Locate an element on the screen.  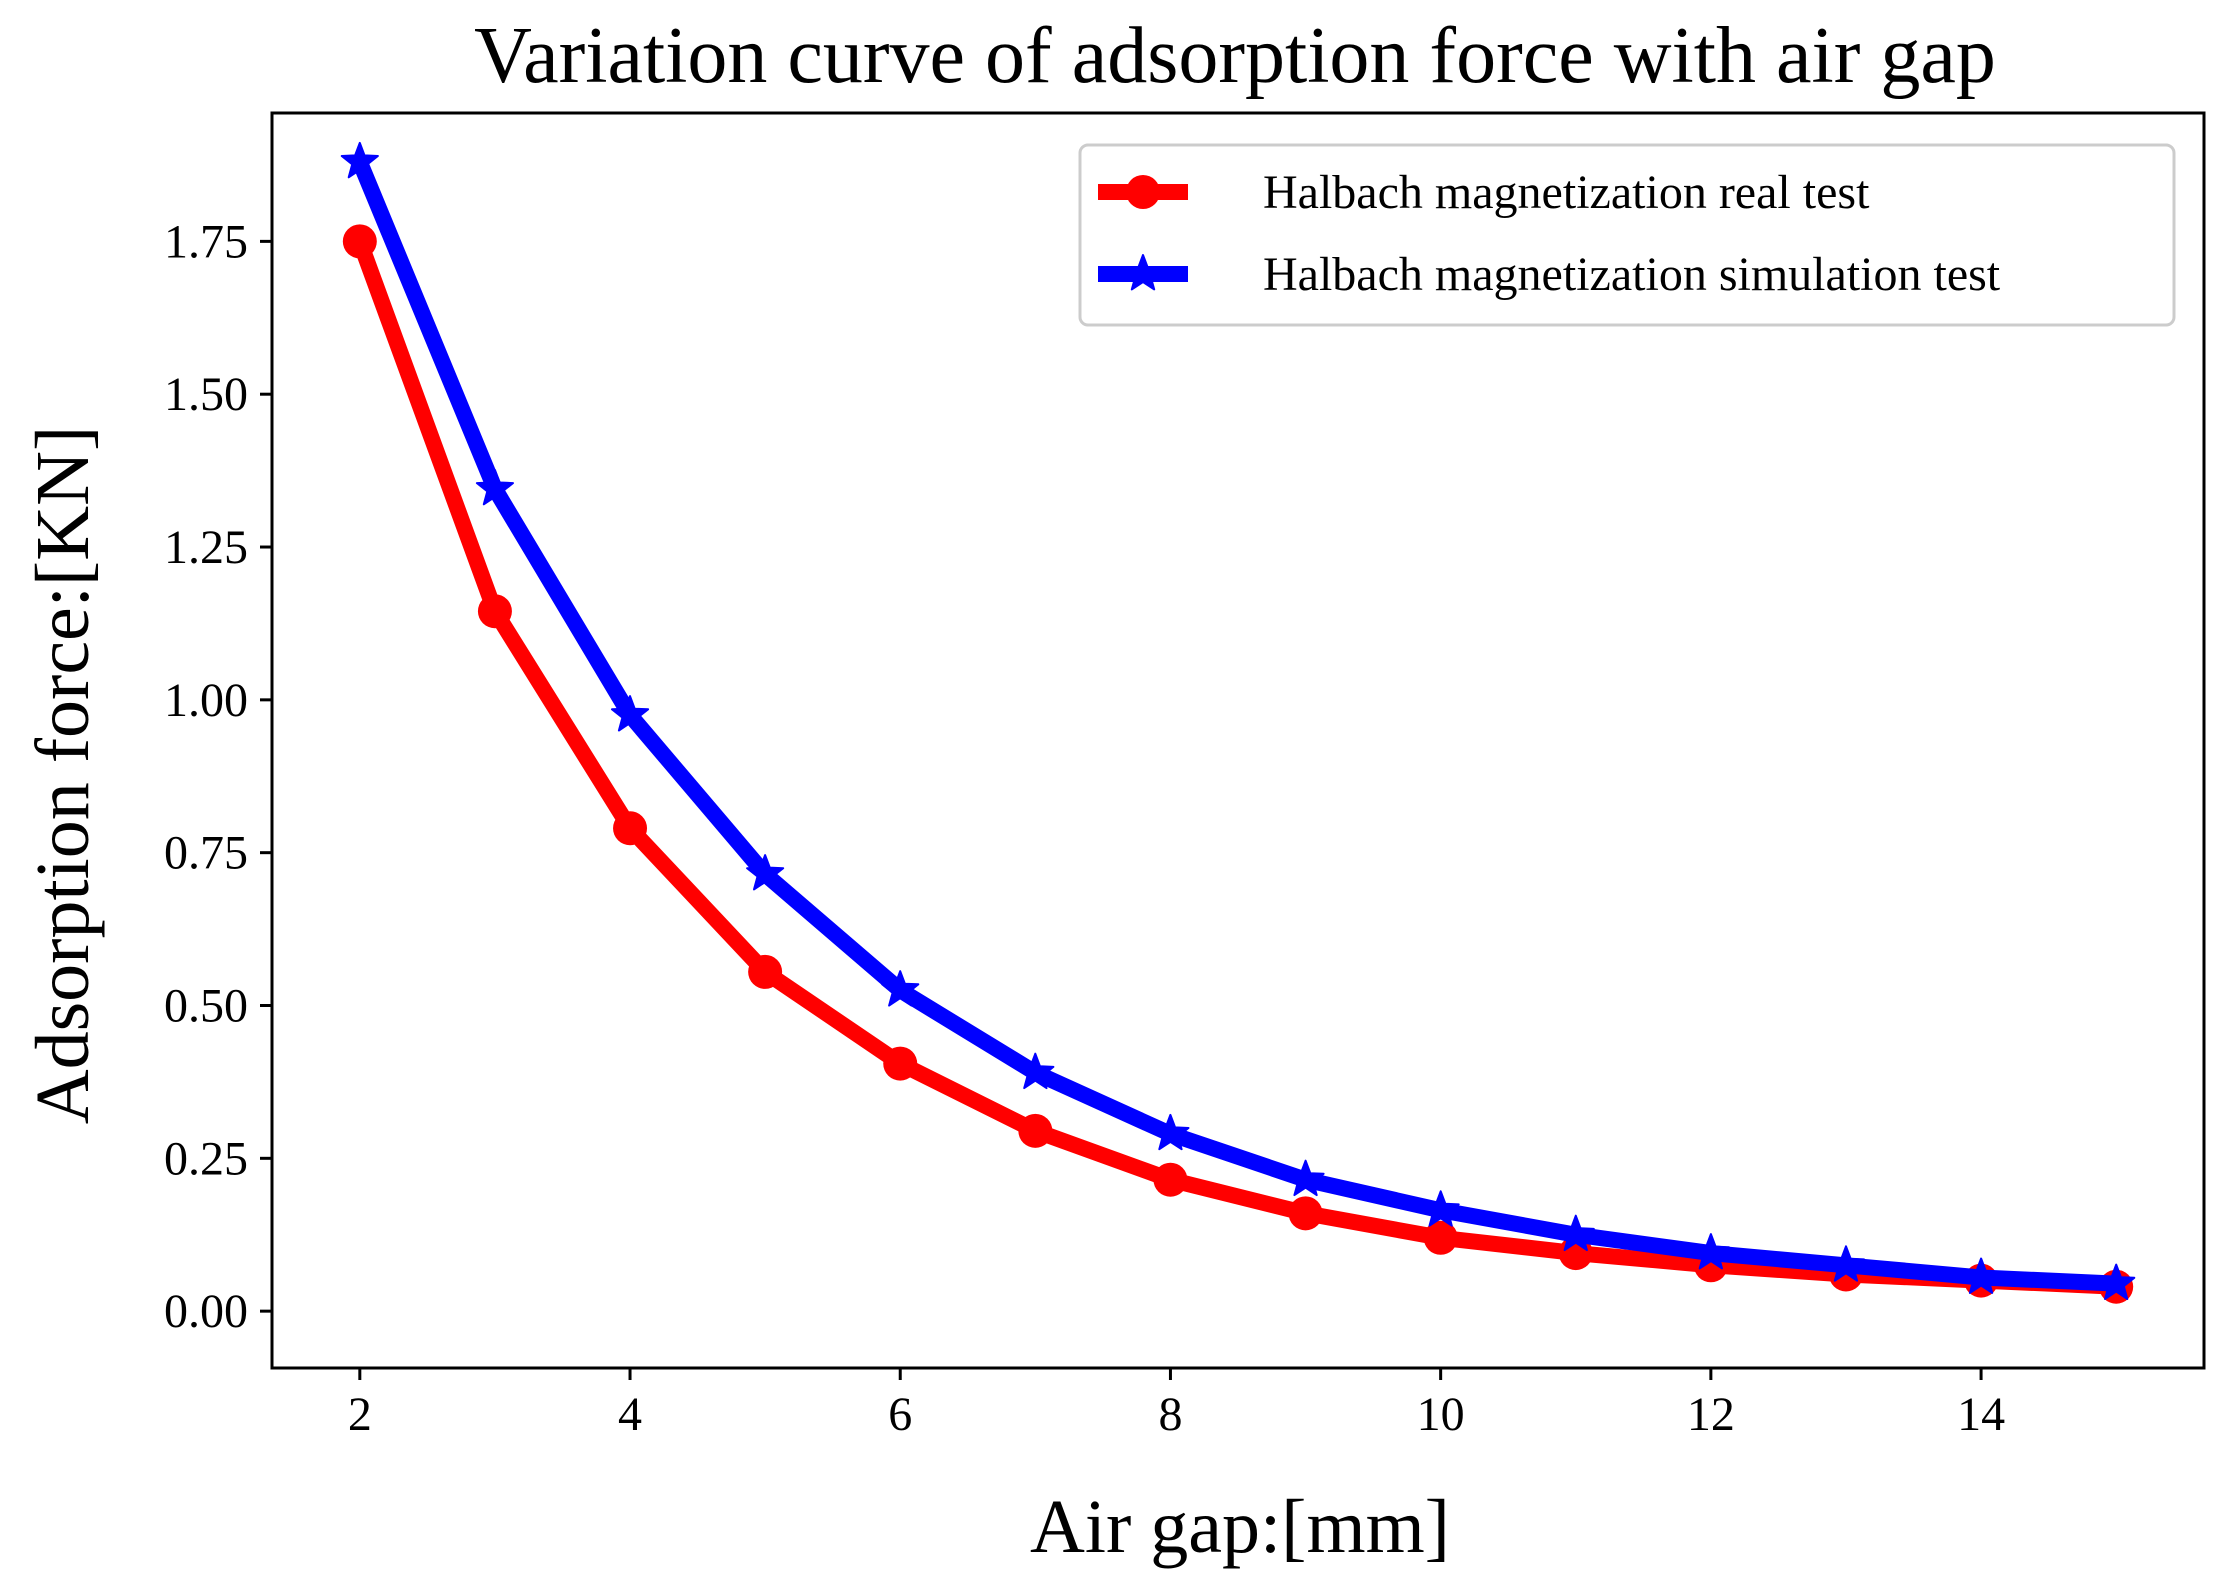
legend-item-1: Halbach magnetization real test is located at coordinates (1484, 192).